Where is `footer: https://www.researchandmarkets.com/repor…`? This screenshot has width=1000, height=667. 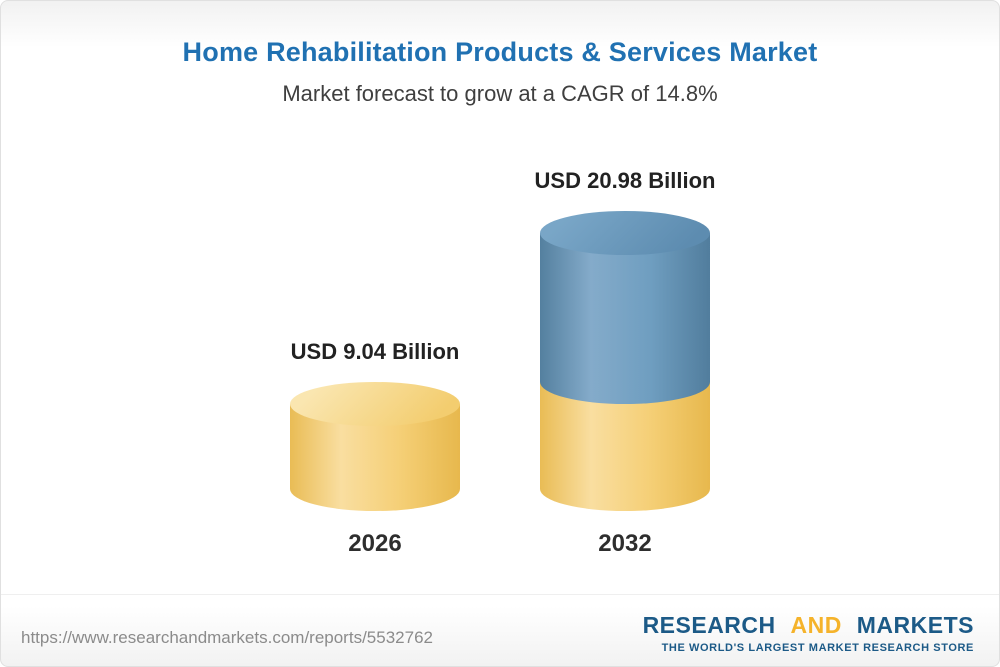 footer: https://www.researchandmarkets.com/repor… is located at coordinates (500, 630).